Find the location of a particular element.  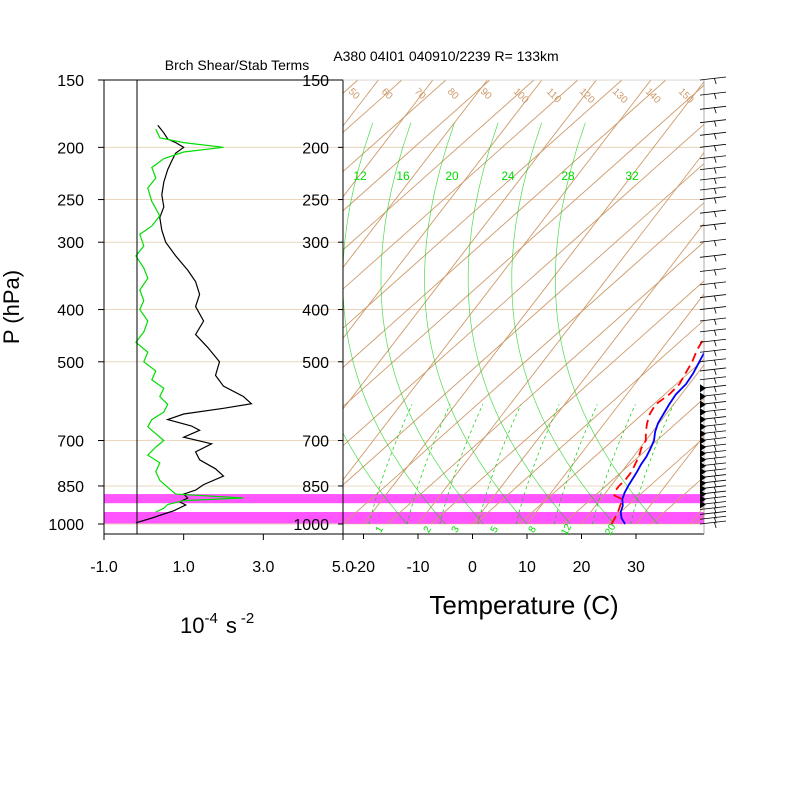

left-x-ticks: -1.0 1.0 3.0 5.0 is located at coordinates (222, 555).